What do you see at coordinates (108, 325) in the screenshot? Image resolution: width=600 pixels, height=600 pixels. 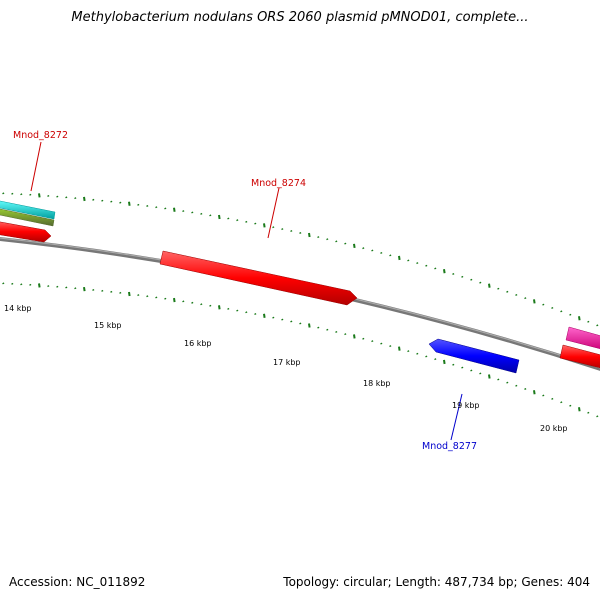 I see `scale-label-15kbp: 15 kbp` at bounding box center [108, 325].